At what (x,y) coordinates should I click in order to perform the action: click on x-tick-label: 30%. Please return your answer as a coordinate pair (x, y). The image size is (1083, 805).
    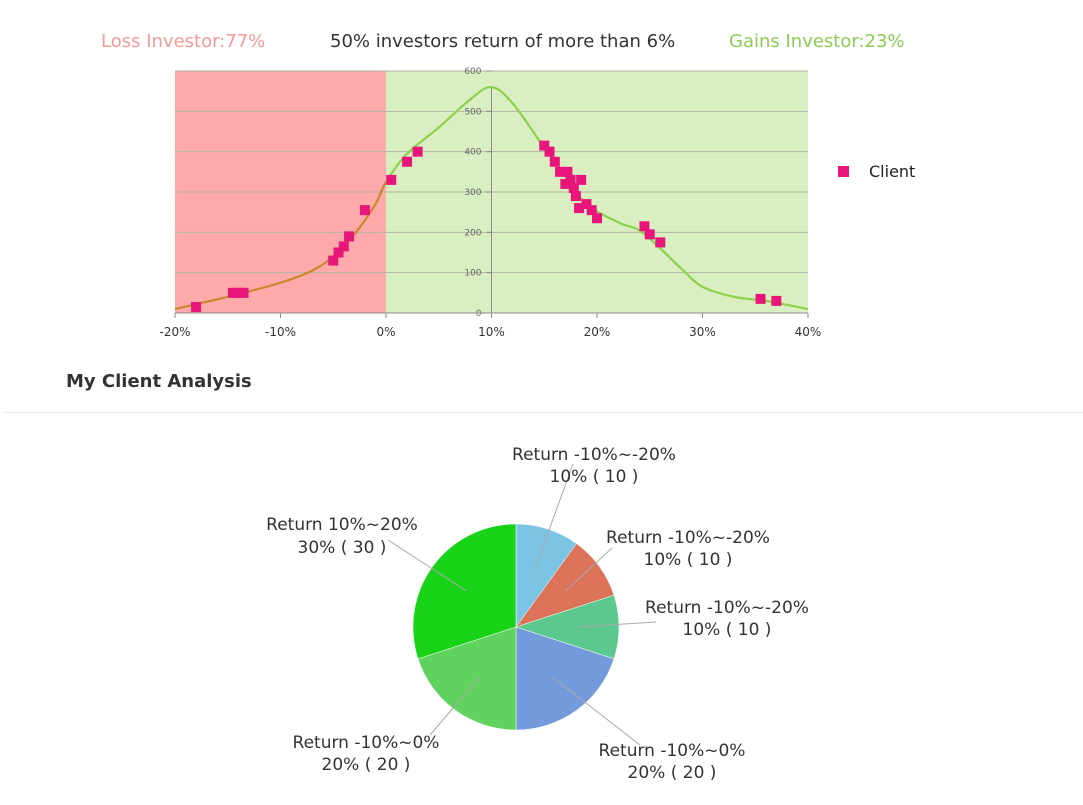
    Looking at the image, I should click on (702, 332).